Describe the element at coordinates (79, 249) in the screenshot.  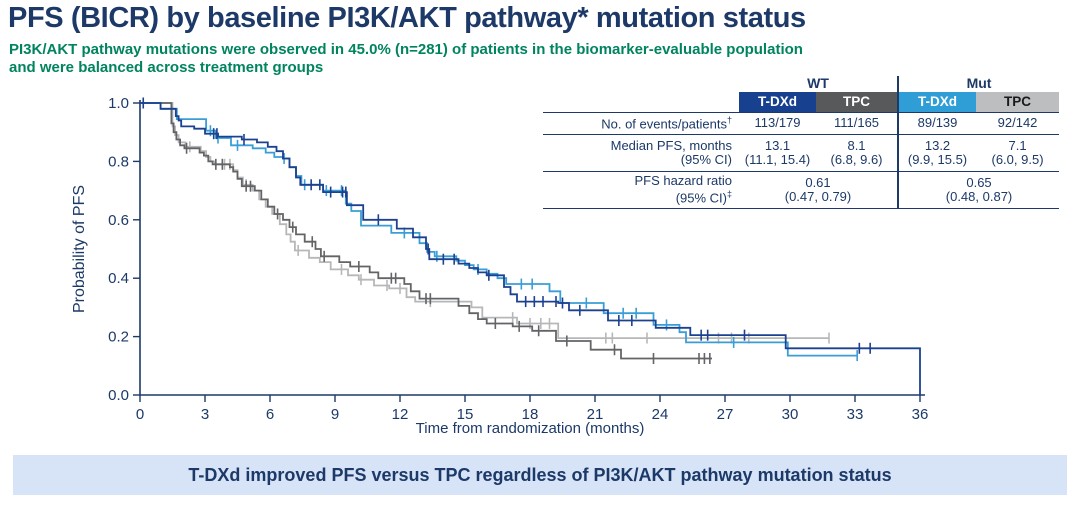
I see `svg-text: Probability of PFS` at that location.